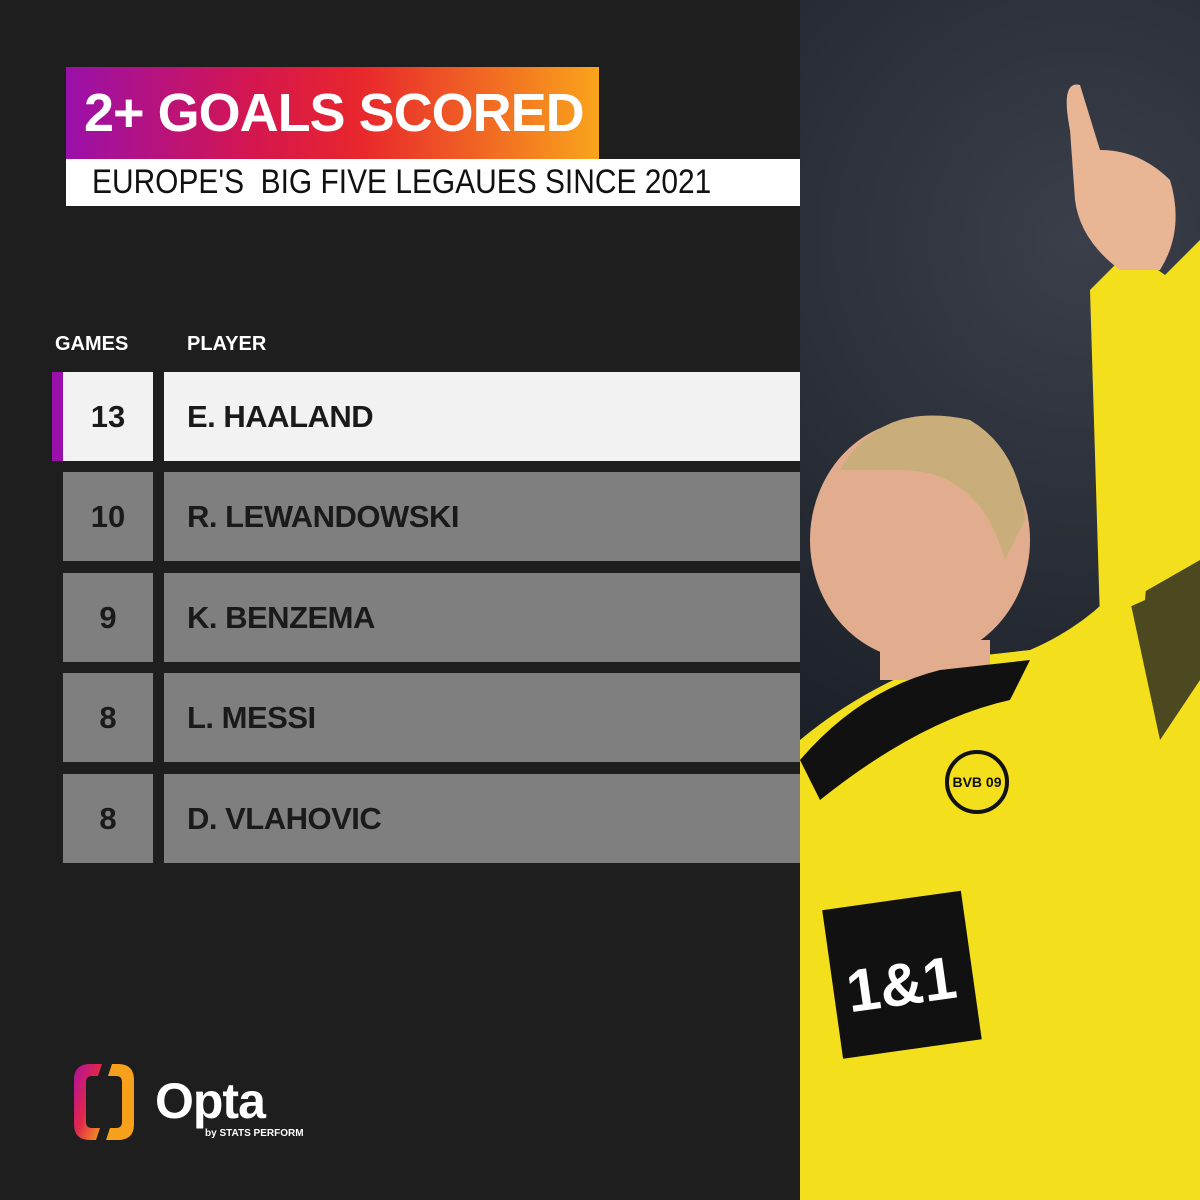  What do you see at coordinates (332, 113) in the screenshot?
I see `title-banner: 2+ GOALS SCORED` at bounding box center [332, 113].